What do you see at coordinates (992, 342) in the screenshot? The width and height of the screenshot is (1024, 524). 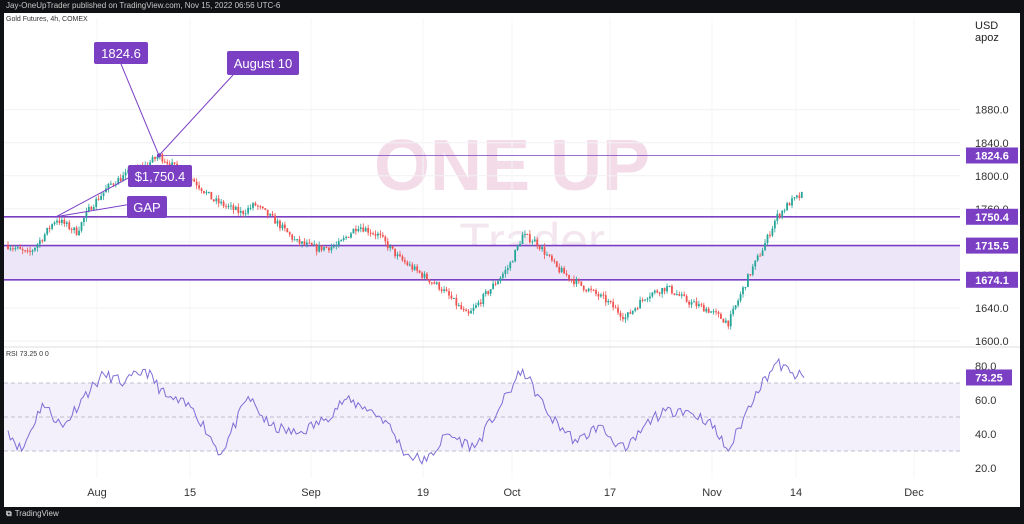 I see `y-tick-label: 1600.0` at bounding box center [992, 342].